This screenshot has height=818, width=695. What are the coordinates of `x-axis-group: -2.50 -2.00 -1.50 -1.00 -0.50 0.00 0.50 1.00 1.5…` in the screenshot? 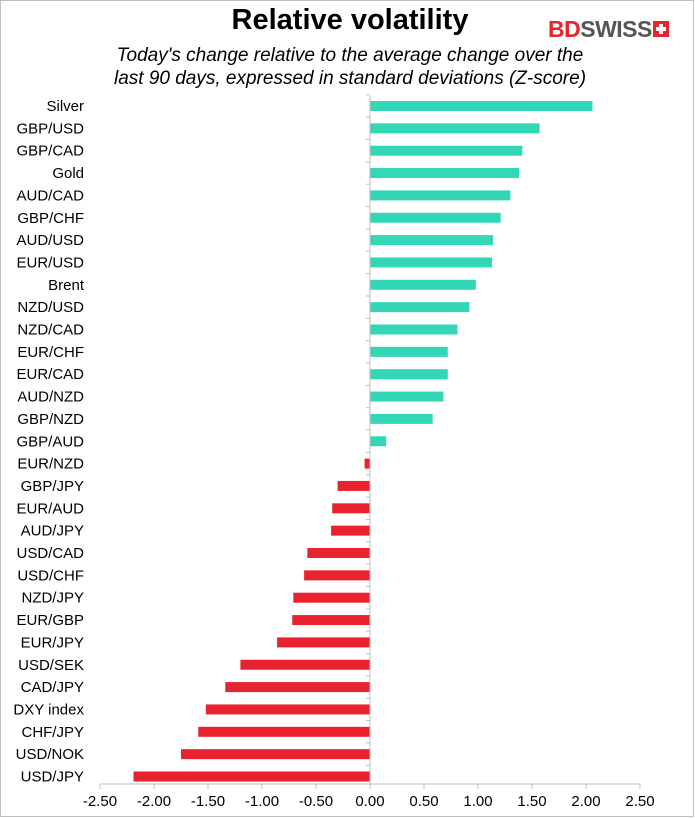 It's located at (369, 796).